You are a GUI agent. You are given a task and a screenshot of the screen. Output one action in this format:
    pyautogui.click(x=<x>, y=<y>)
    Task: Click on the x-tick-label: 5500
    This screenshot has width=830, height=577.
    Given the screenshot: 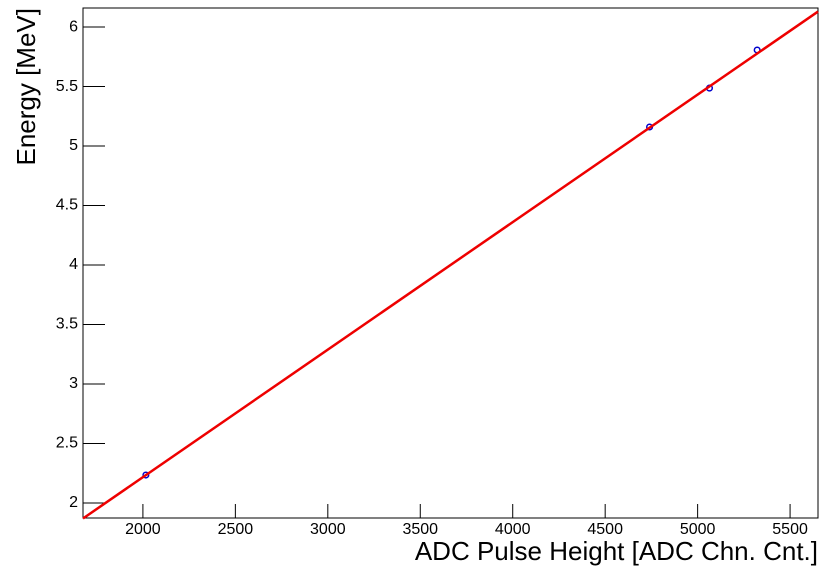 What is the action you would take?
    pyautogui.click(x=790, y=529)
    